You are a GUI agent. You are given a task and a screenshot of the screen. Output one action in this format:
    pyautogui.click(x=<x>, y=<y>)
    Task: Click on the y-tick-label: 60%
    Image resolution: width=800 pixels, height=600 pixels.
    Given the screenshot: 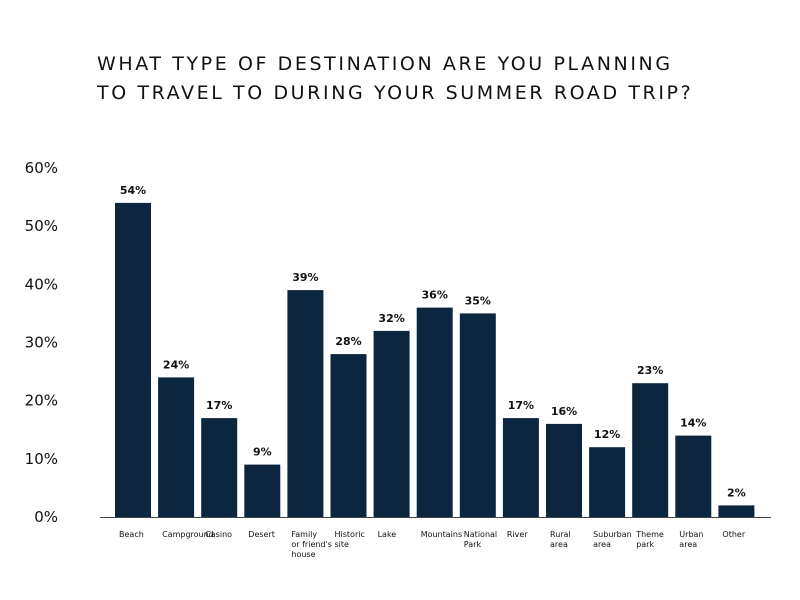 What is the action you would take?
    pyautogui.click(x=41, y=168)
    